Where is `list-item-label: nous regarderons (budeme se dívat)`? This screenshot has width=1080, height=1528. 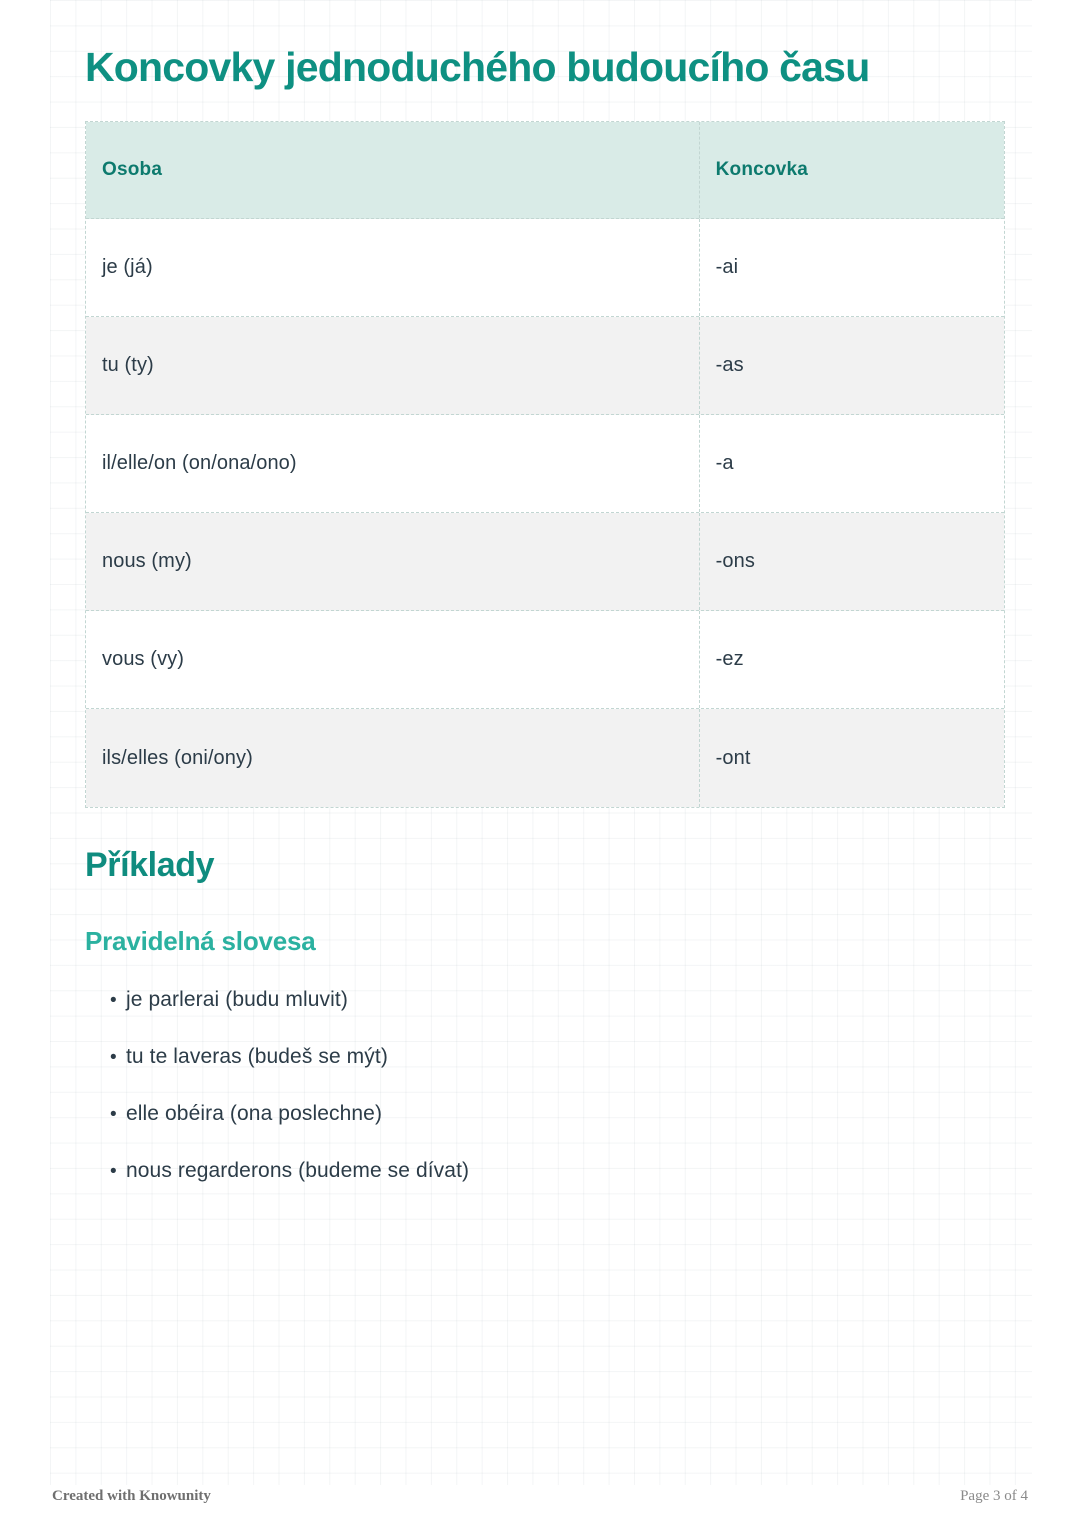 list-item-label: nous regarderons (budeme se dívat) is located at coordinates (298, 1170).